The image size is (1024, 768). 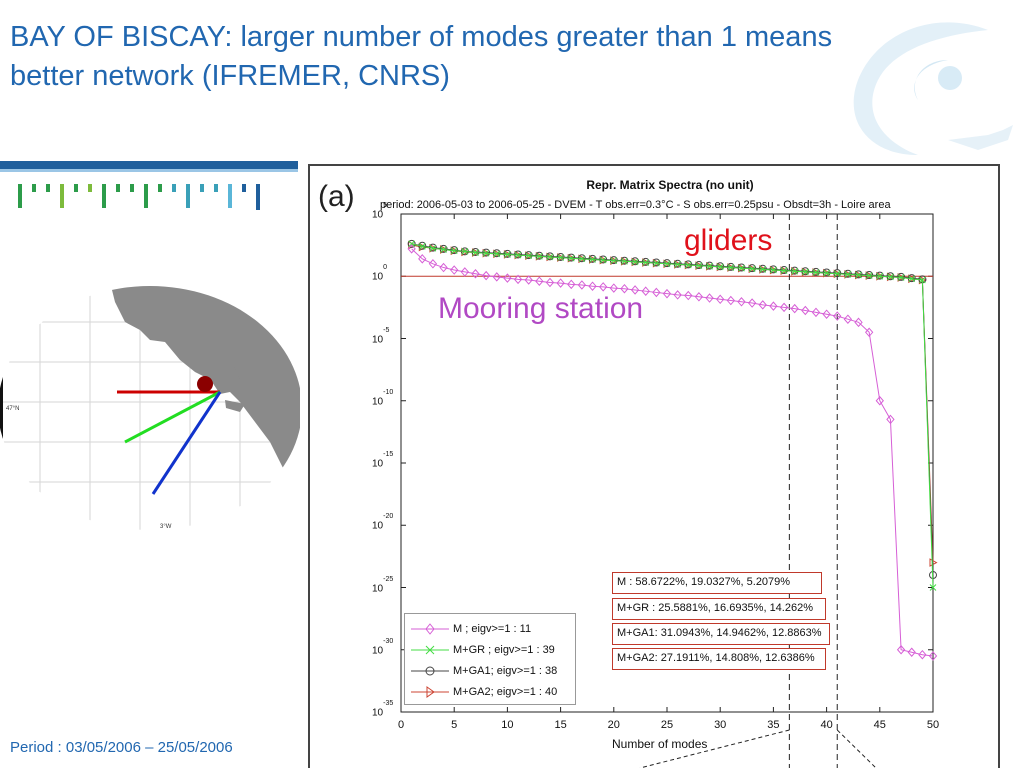 What do you see at coordinates (856, 748) in the screenshot?
I see `zoom-connector-right` at bounding box center [856, 748].